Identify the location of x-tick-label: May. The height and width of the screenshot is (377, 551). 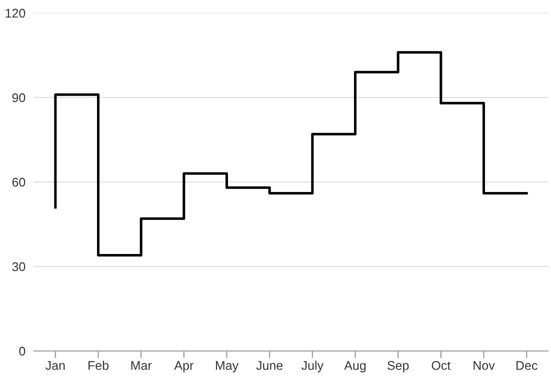
(227, 366).